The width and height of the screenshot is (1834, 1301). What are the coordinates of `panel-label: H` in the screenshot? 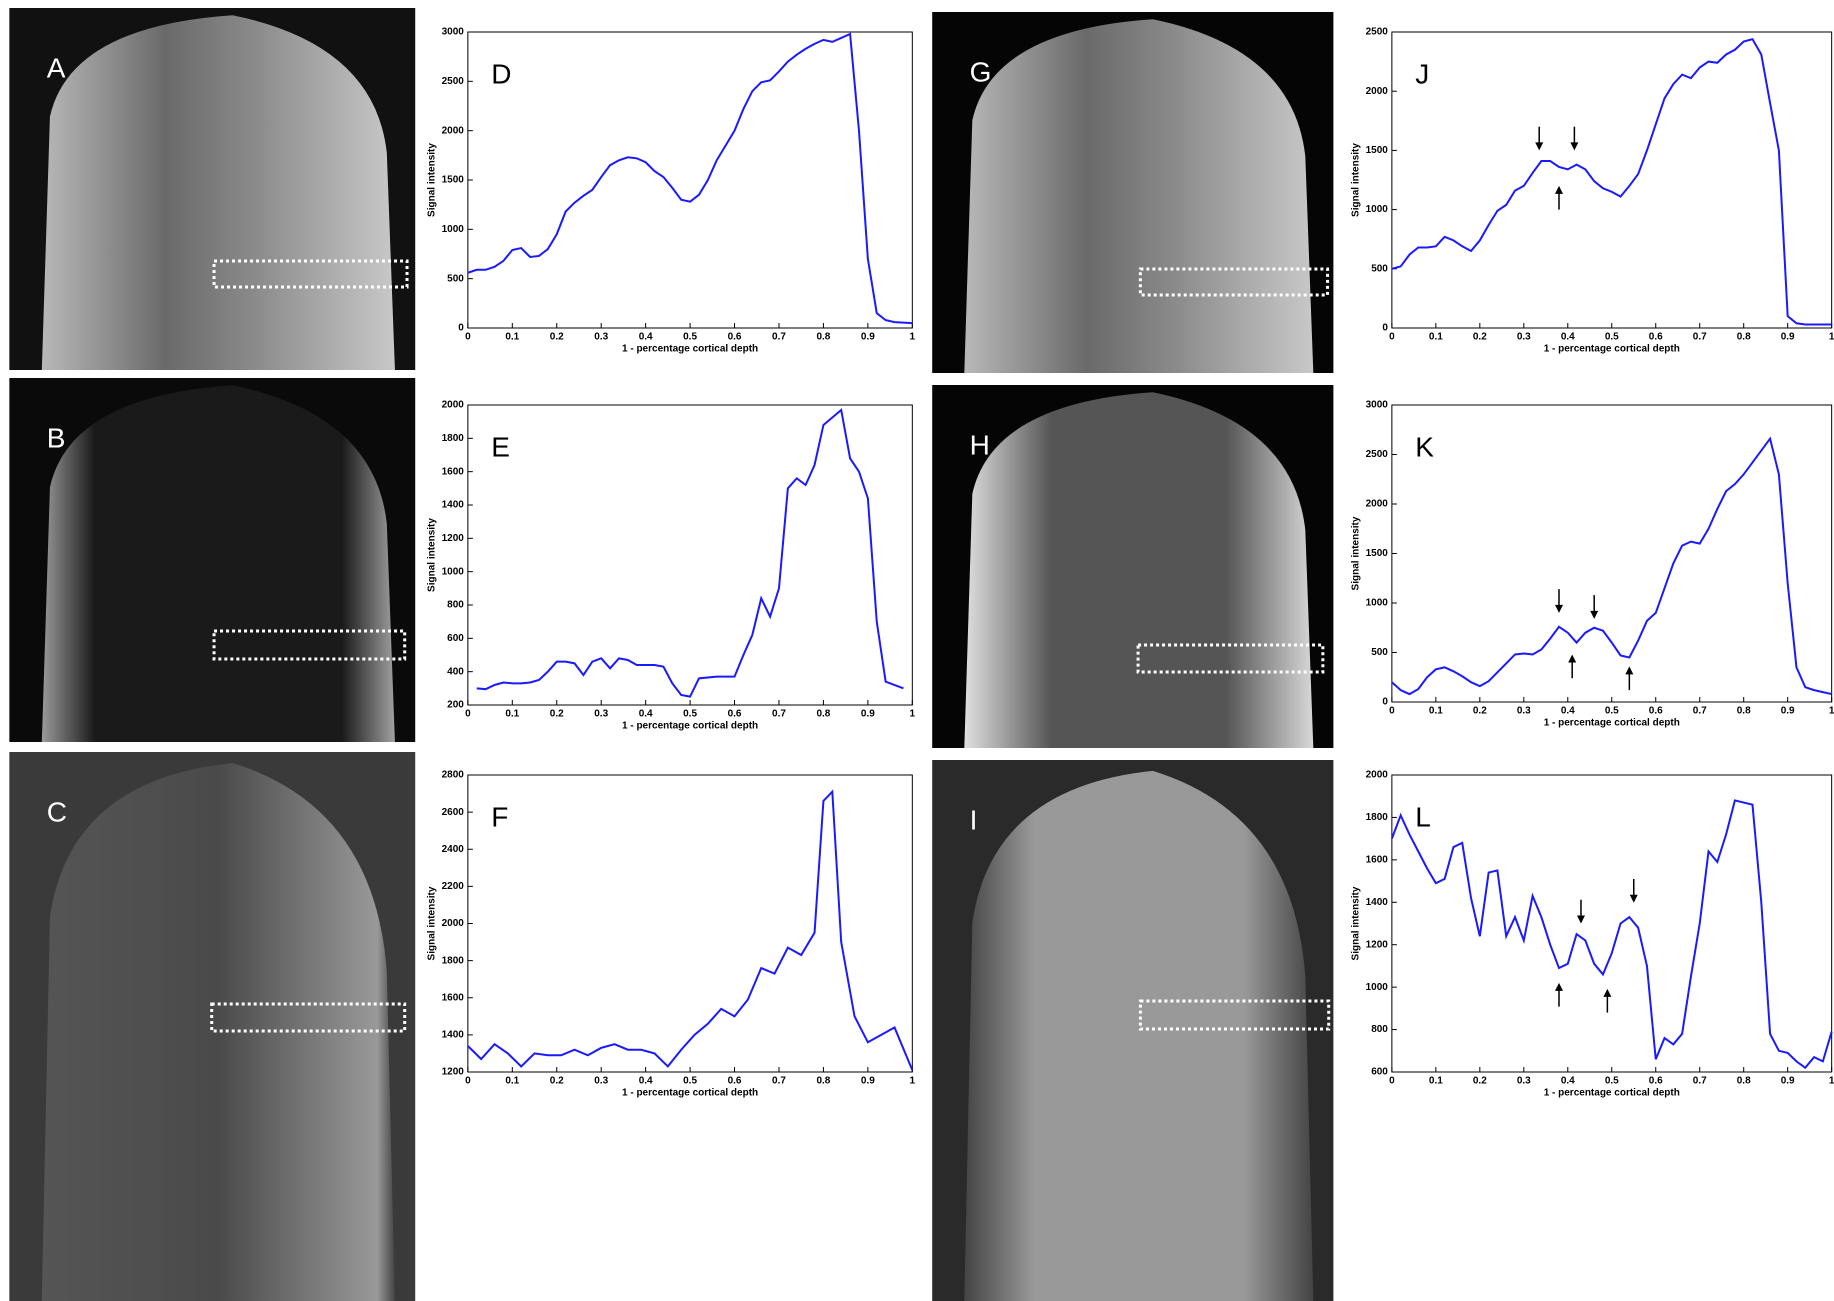 It's located at (980, 444).